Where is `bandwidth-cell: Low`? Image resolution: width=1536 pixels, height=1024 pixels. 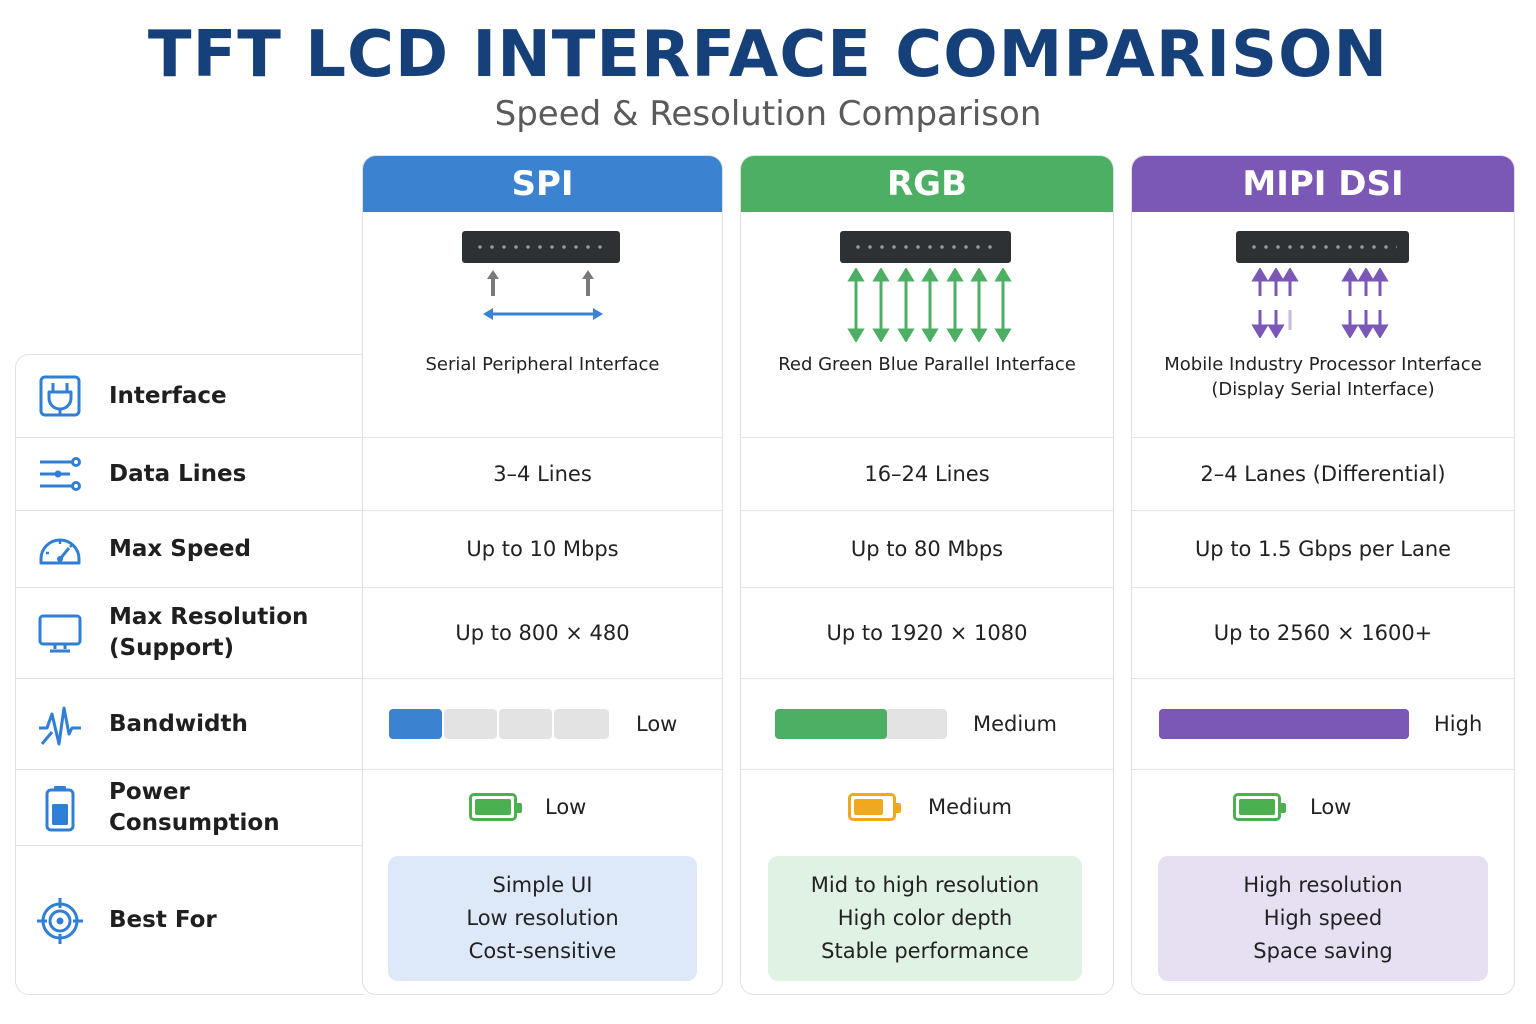
bandwidth-cell: Low is located at coordinates (542, 723).